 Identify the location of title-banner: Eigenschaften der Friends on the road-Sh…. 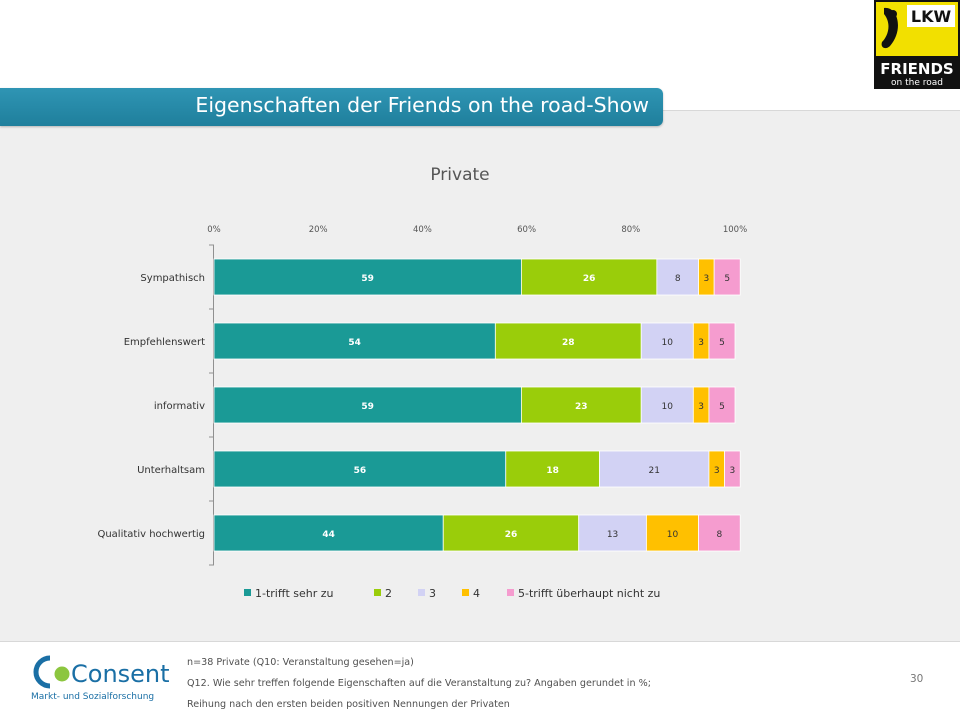
(331, 107).